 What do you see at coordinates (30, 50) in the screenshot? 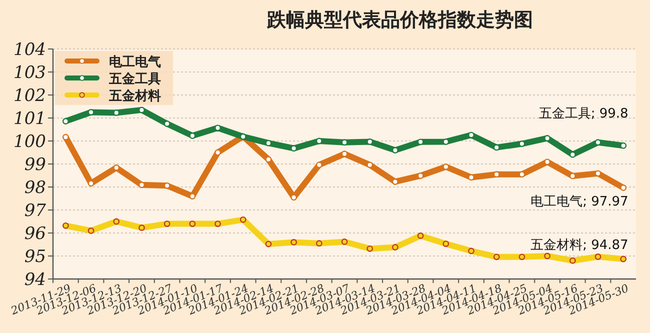
I see `y-tick-label: 104` at bounding box center [30, 50].